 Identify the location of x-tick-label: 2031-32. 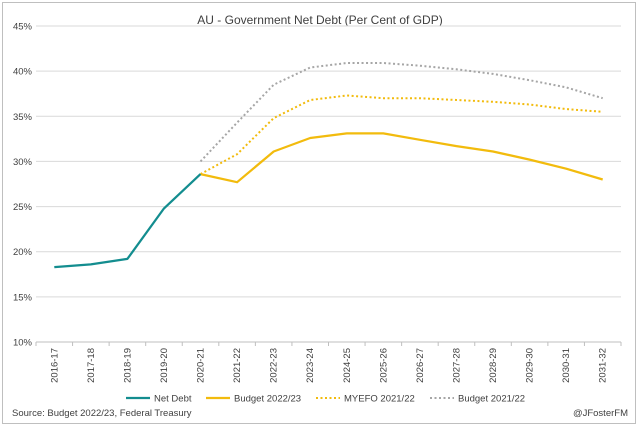
(603, 365).